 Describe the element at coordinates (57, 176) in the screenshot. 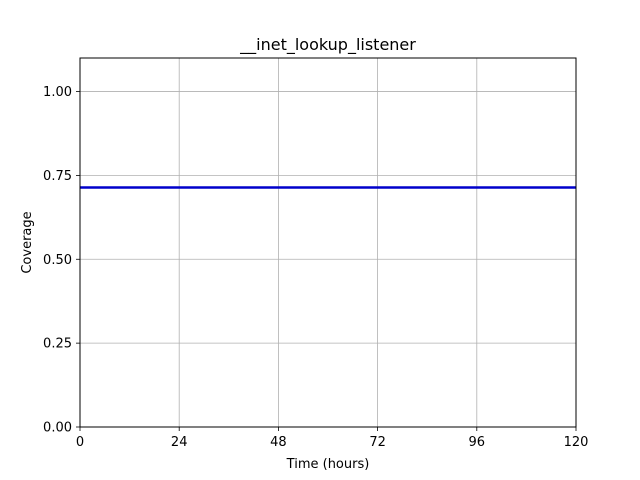

I see `y-tick-label: 0.75` at that location.